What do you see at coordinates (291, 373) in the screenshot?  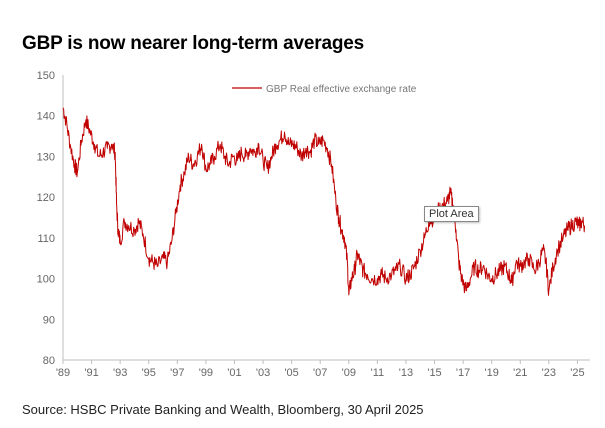 I see `x-tick-label: '05` at bounding box center [291, 373].